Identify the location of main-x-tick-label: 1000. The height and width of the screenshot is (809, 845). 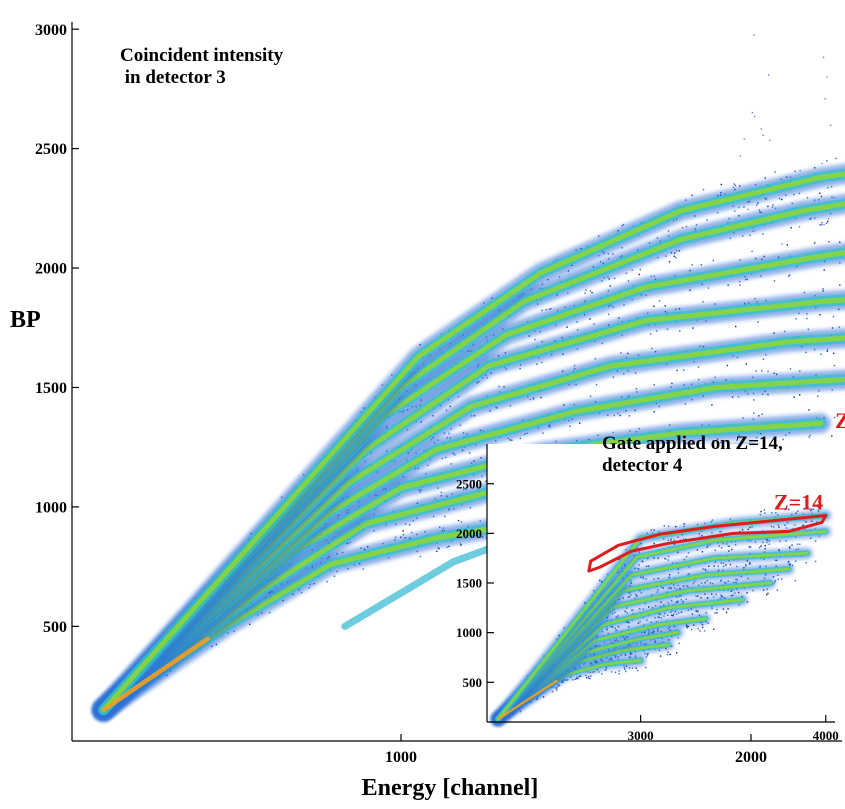
(401, 757).